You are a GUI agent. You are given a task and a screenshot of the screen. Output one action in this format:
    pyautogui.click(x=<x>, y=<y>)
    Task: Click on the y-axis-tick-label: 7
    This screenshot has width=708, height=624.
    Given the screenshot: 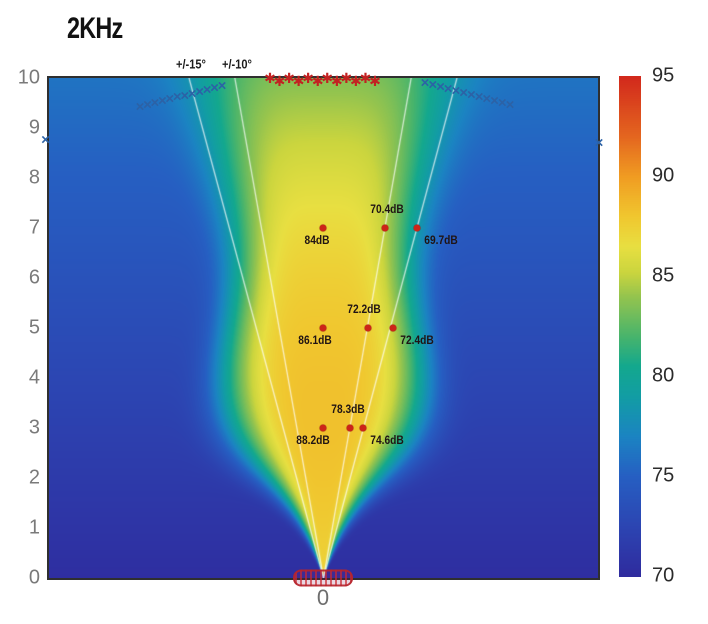 What is the action you would take?
    pyautogui.click(x=34, y=227)
    